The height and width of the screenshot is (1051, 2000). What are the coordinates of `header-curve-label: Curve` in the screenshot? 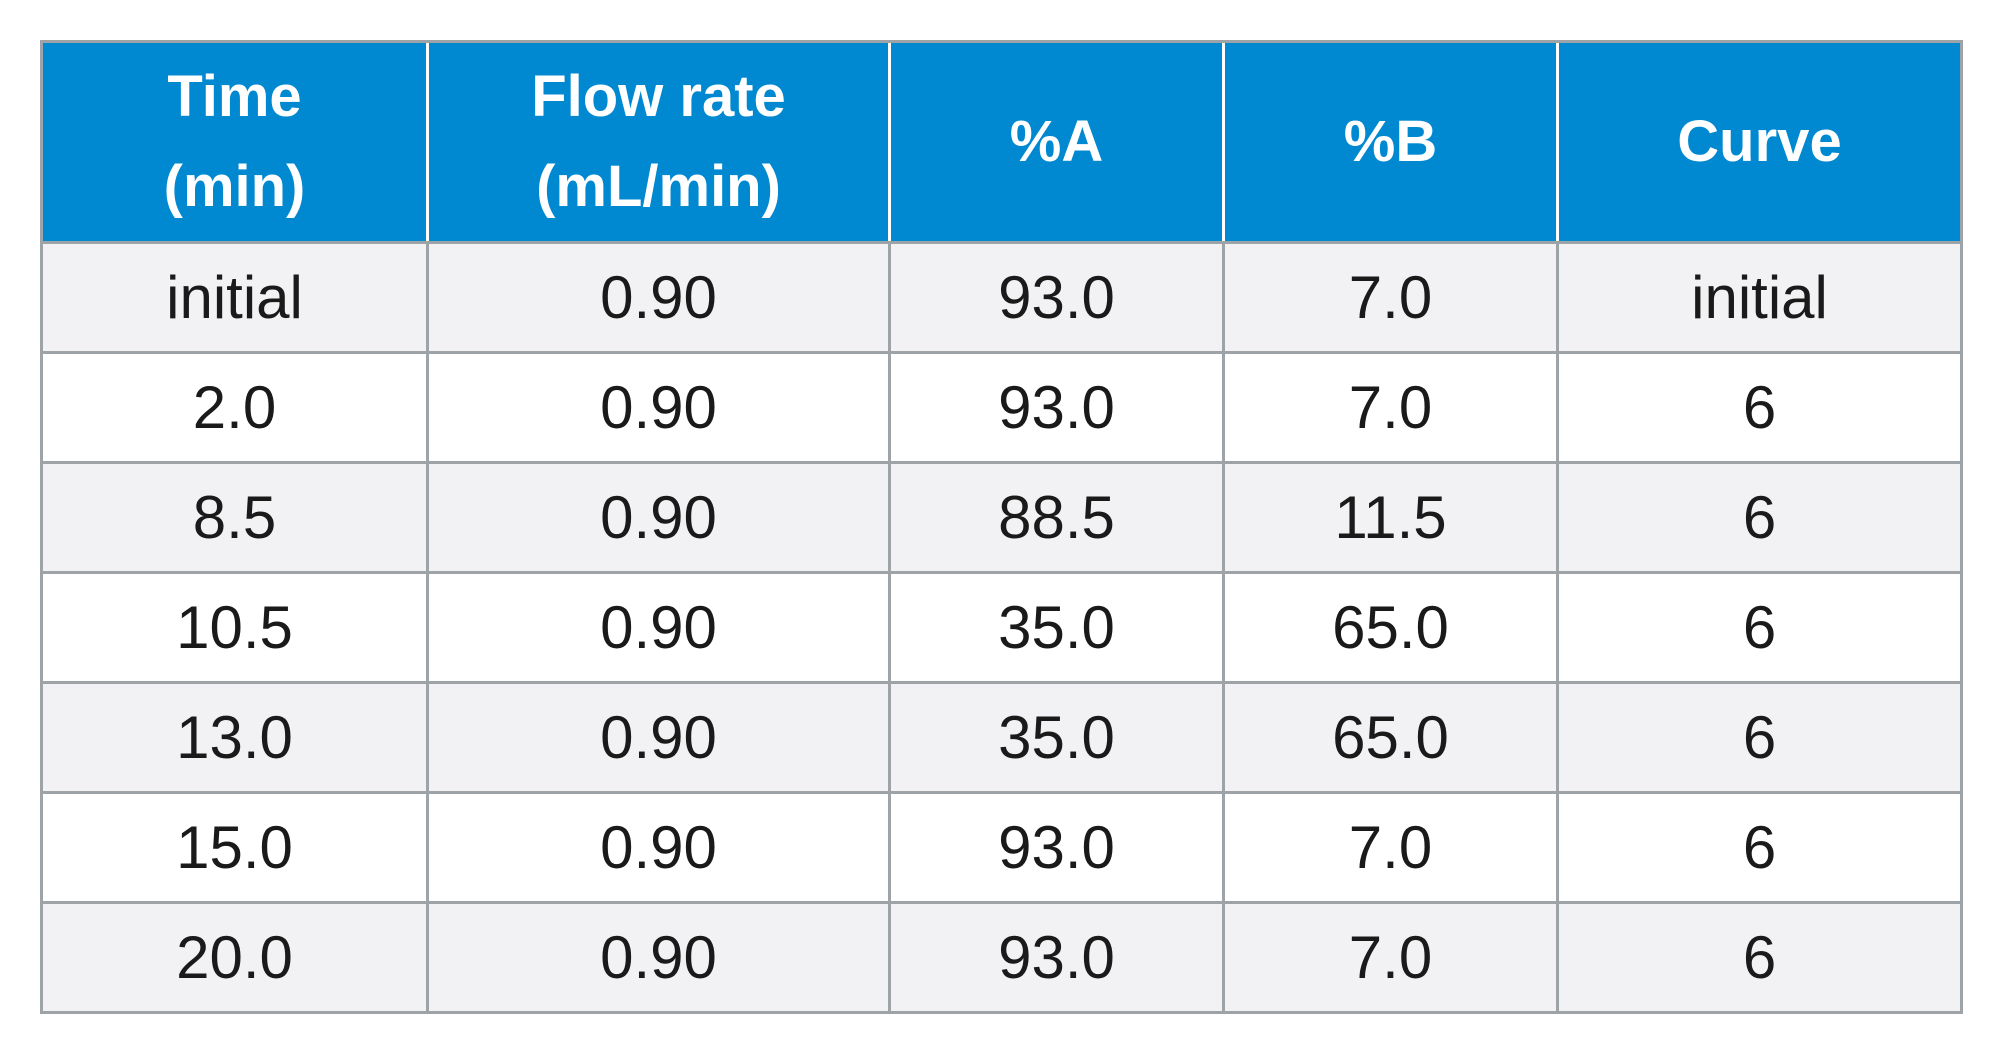 It's located at (1759, 141).